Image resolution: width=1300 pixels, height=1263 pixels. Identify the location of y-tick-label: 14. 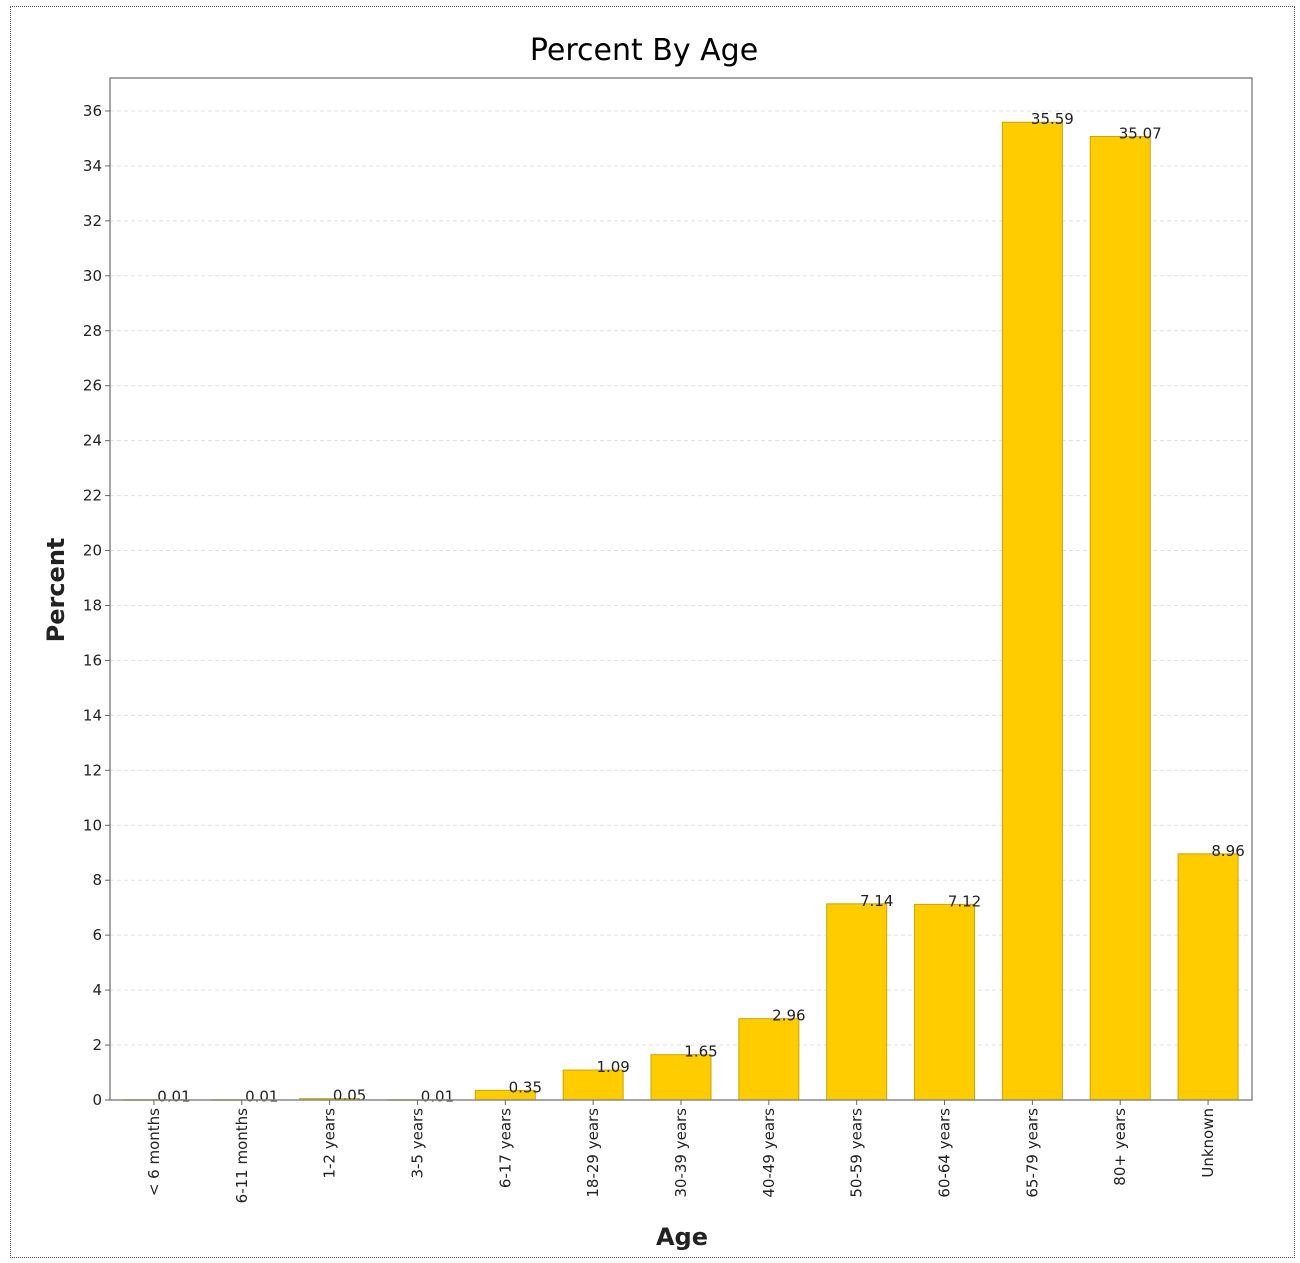
(92, 715).